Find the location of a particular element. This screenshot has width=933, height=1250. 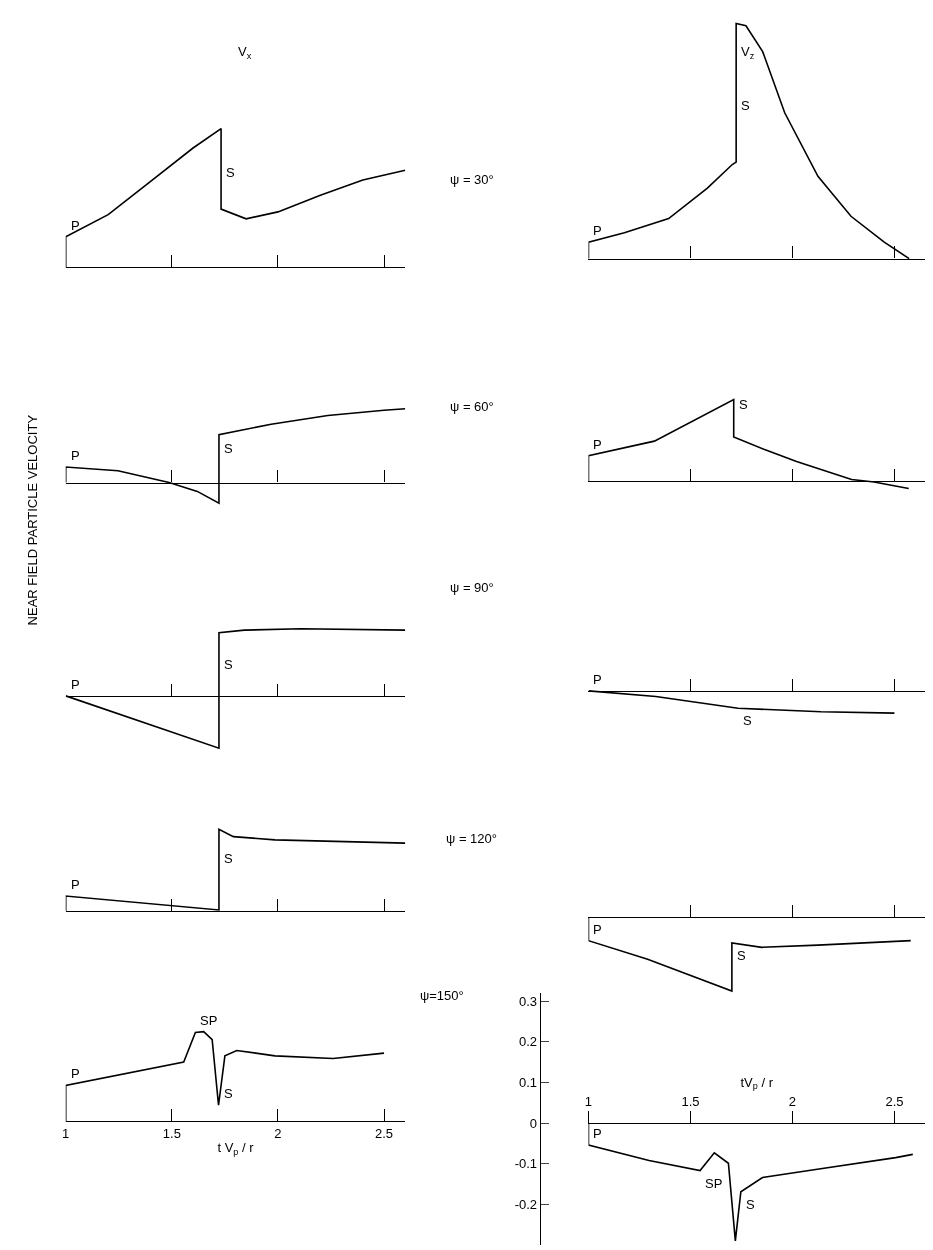

y-axis-title: NEAR FIELD PARTICLE VELOCITY is located at coordinates (33, 520).